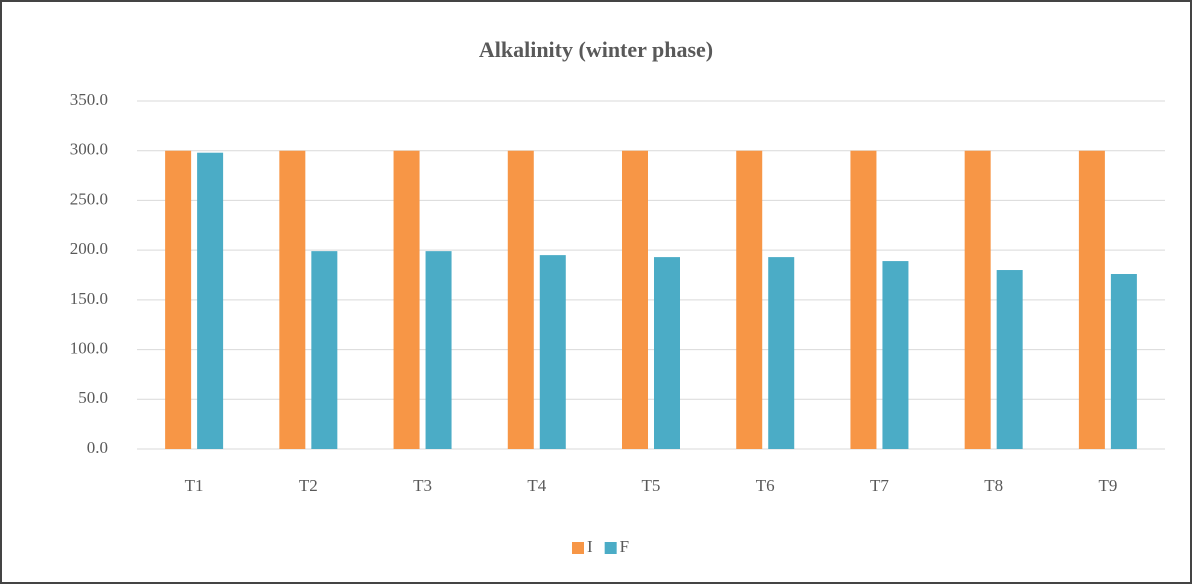 This screenshot has height=584, width=1192. Describe the element at coordinates (651, 485) in the screenshot. I see `x-tick-label: T5` at that location.